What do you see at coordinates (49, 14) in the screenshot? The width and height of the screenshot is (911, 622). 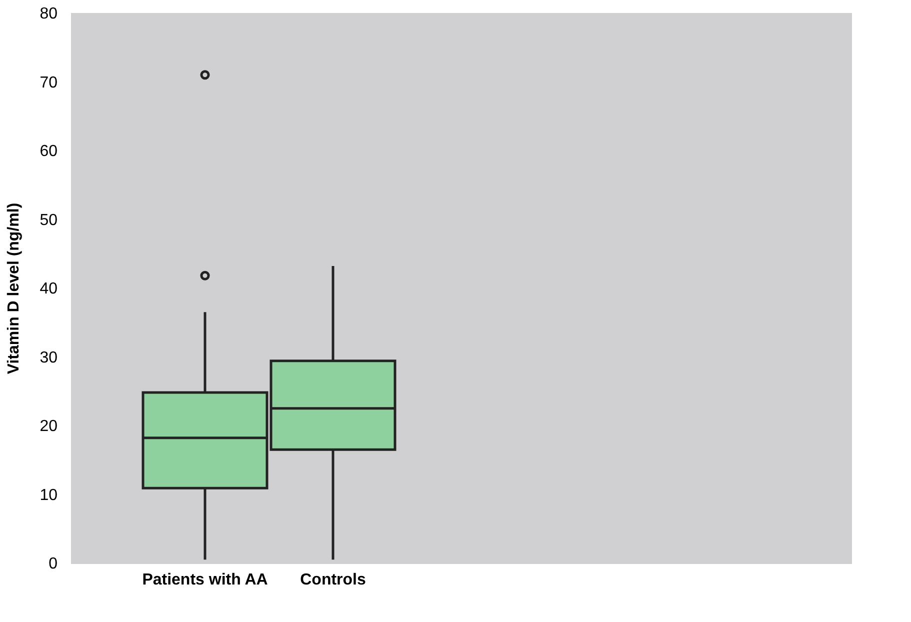 I see `y-tick-label: 80` at bounding box center [49, 14].